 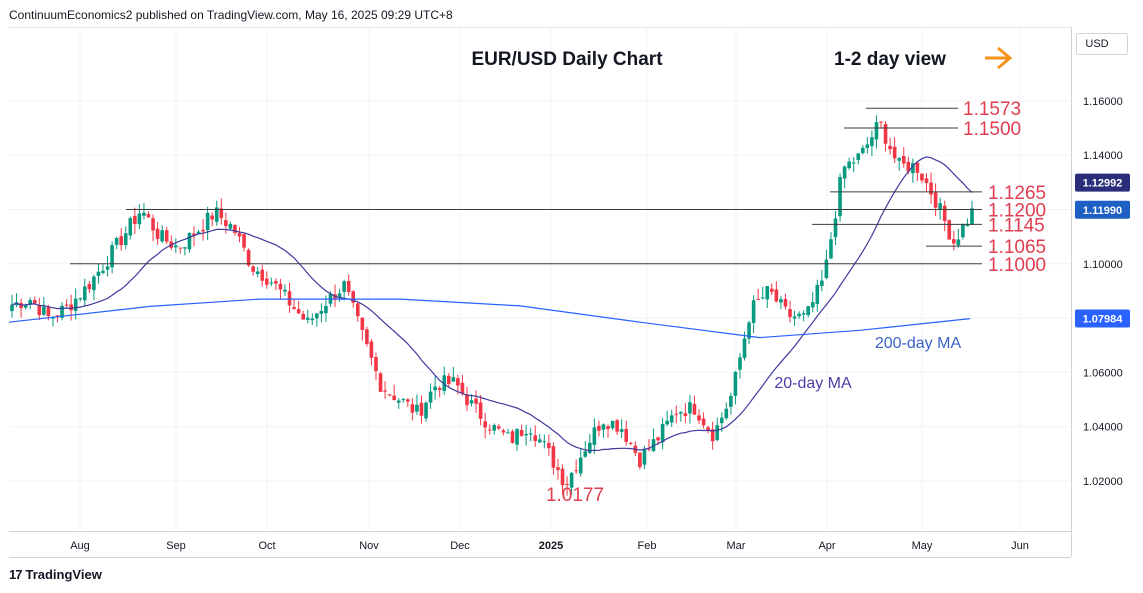 What do you see at coordinates (575, 495) in the screenshot?
I see `low-annotation: 1.0177` at bounding box center [575, 495].